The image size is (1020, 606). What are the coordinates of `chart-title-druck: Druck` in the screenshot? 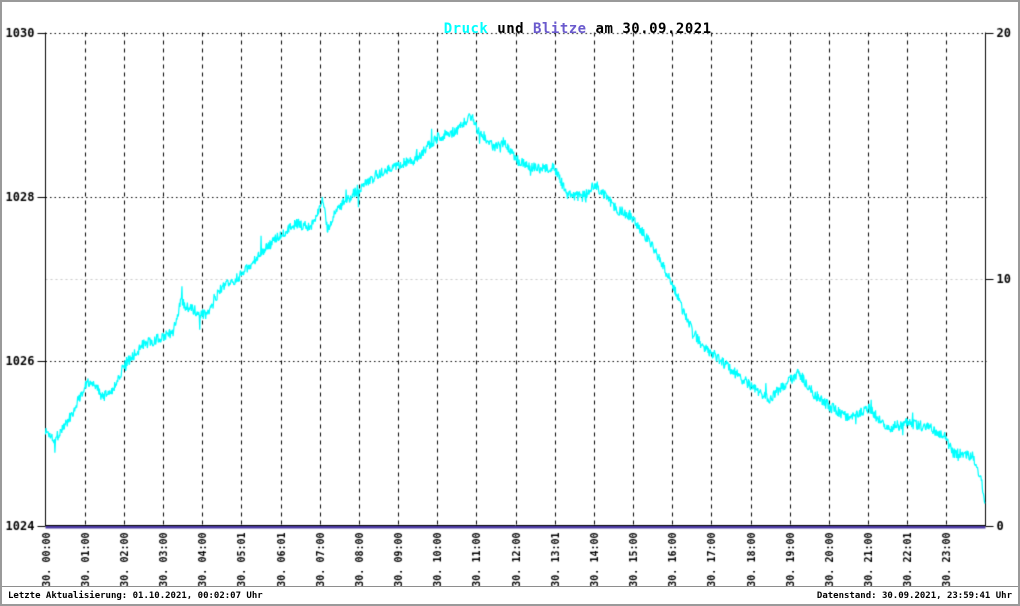 It's located at (466, 29).